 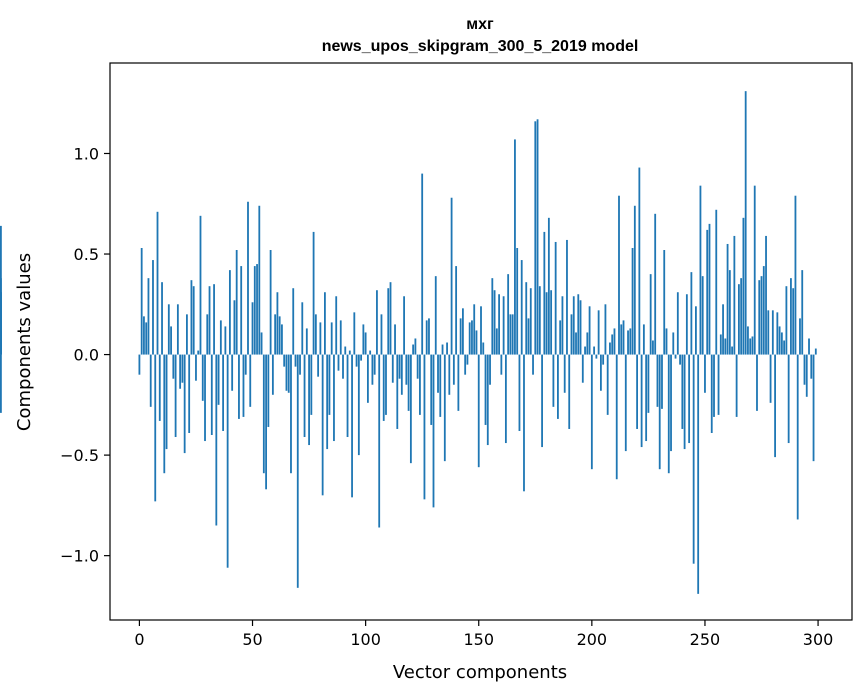 I want to click on y-axis-ticks: −1.0 −0.5 0.0 0.5 1.0, so click(x=85, y=355).